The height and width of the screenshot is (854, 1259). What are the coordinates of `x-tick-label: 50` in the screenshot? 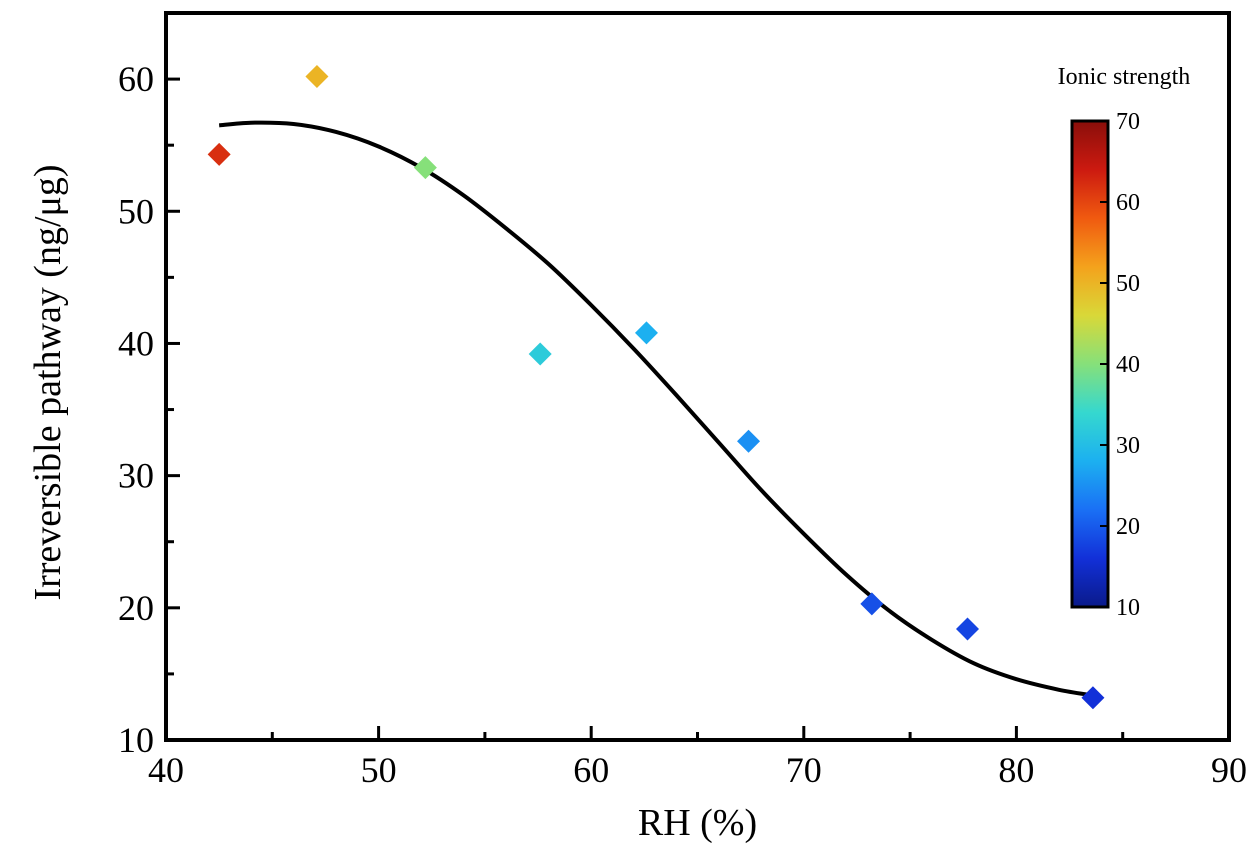 It's located at (379, 770).